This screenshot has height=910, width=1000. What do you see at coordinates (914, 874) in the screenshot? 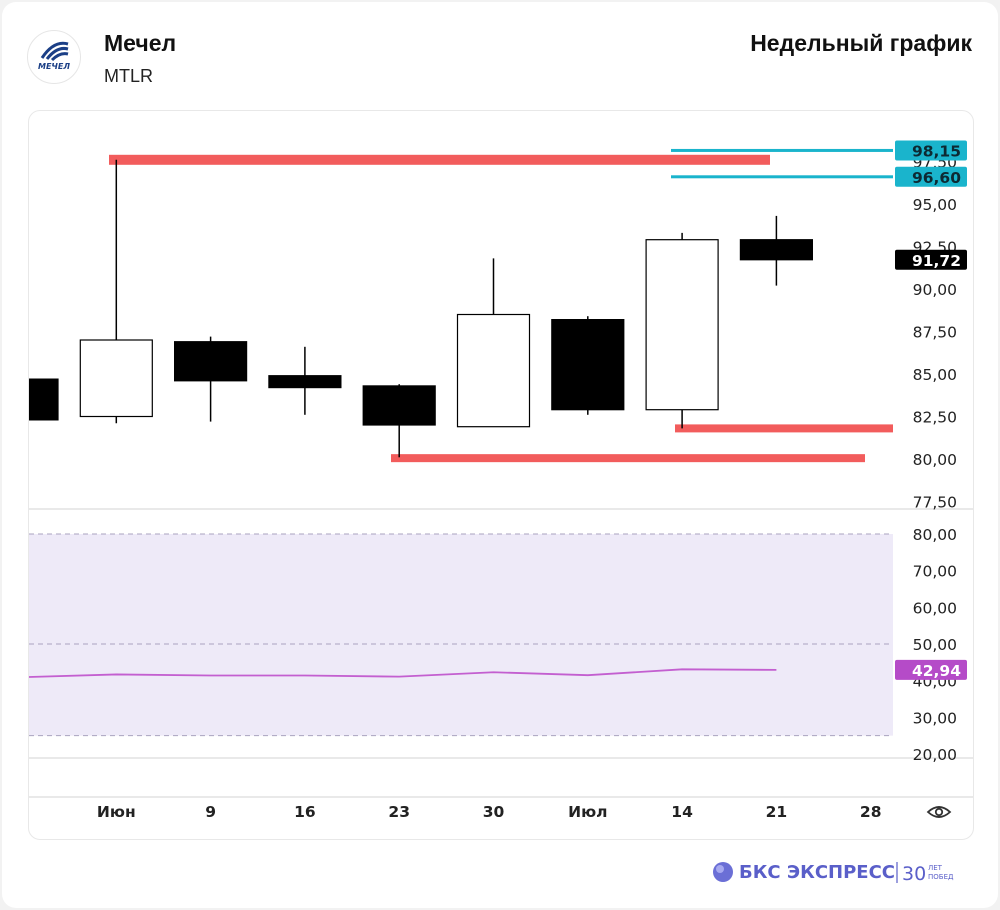
I see `anniversary-number: 30` at bounding box center [914, 874].